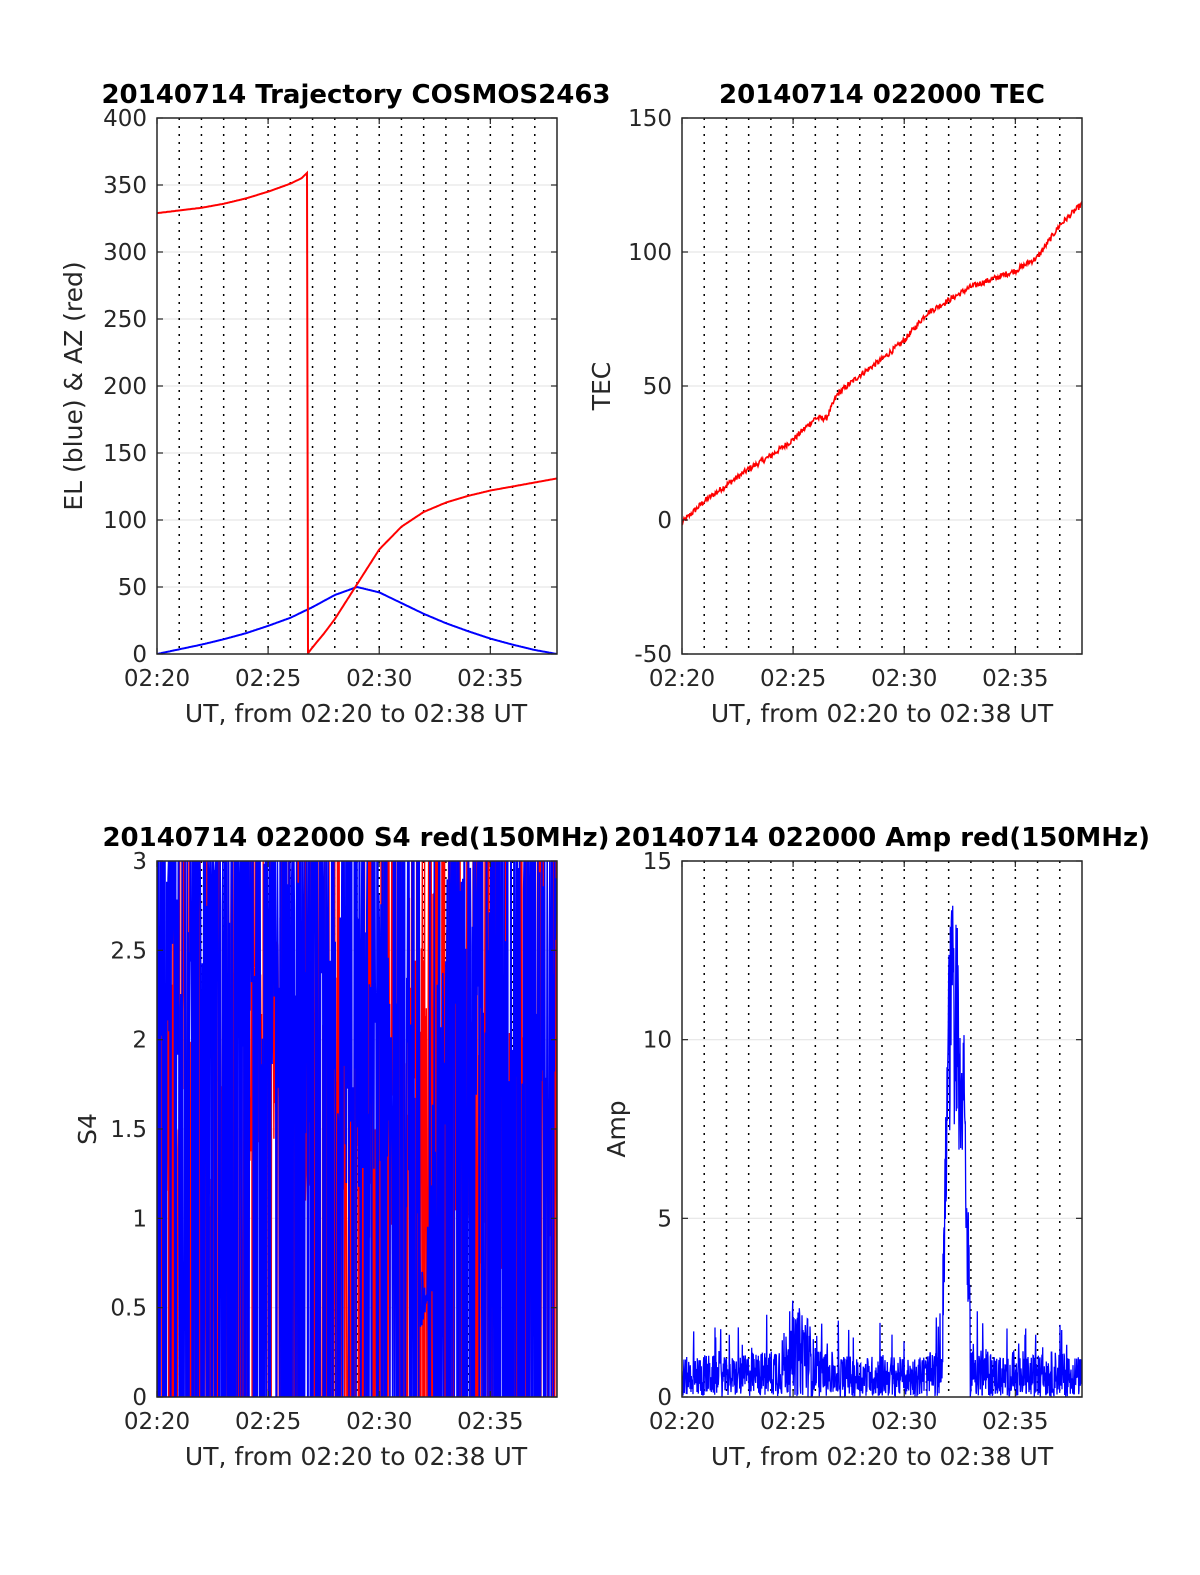 The width and height of the screenshot is (1200, 1575). What do you see at coordinates (125, 253) in the screenshot?
I see `y-tick-label: 300` at bounding box center [125, 253].